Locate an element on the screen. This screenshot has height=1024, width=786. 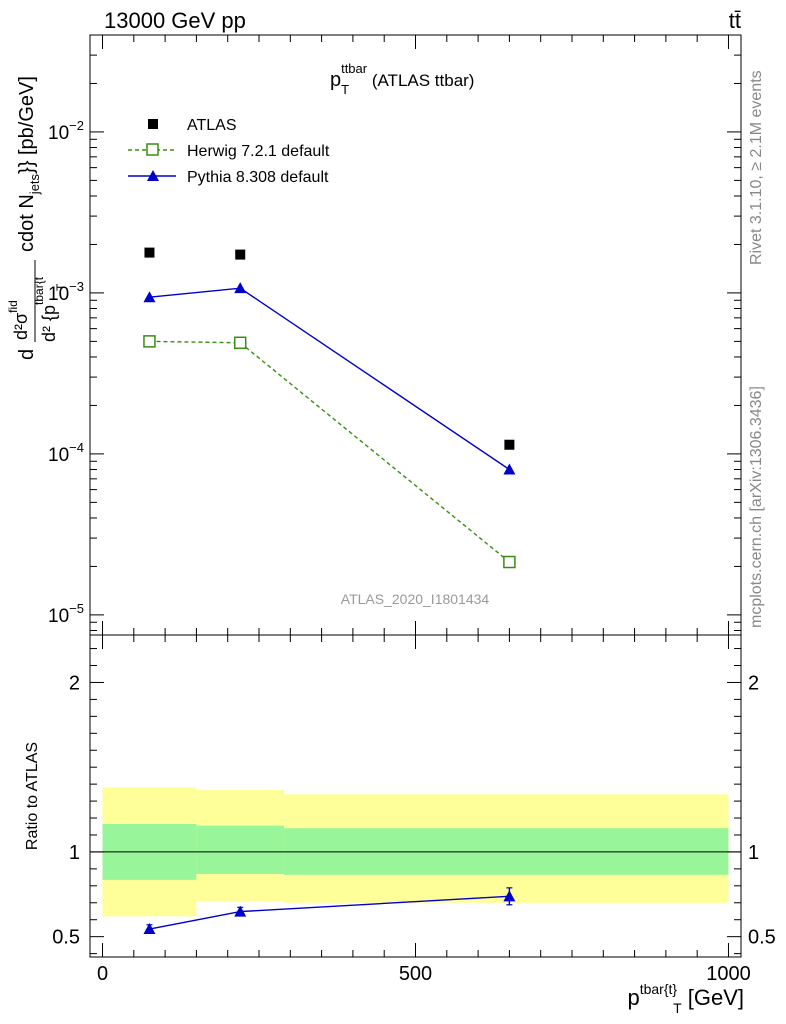
mcplots-label: mcplots.cern.ch [arXiv:1306.3436] is located at coordinates (756, 507).